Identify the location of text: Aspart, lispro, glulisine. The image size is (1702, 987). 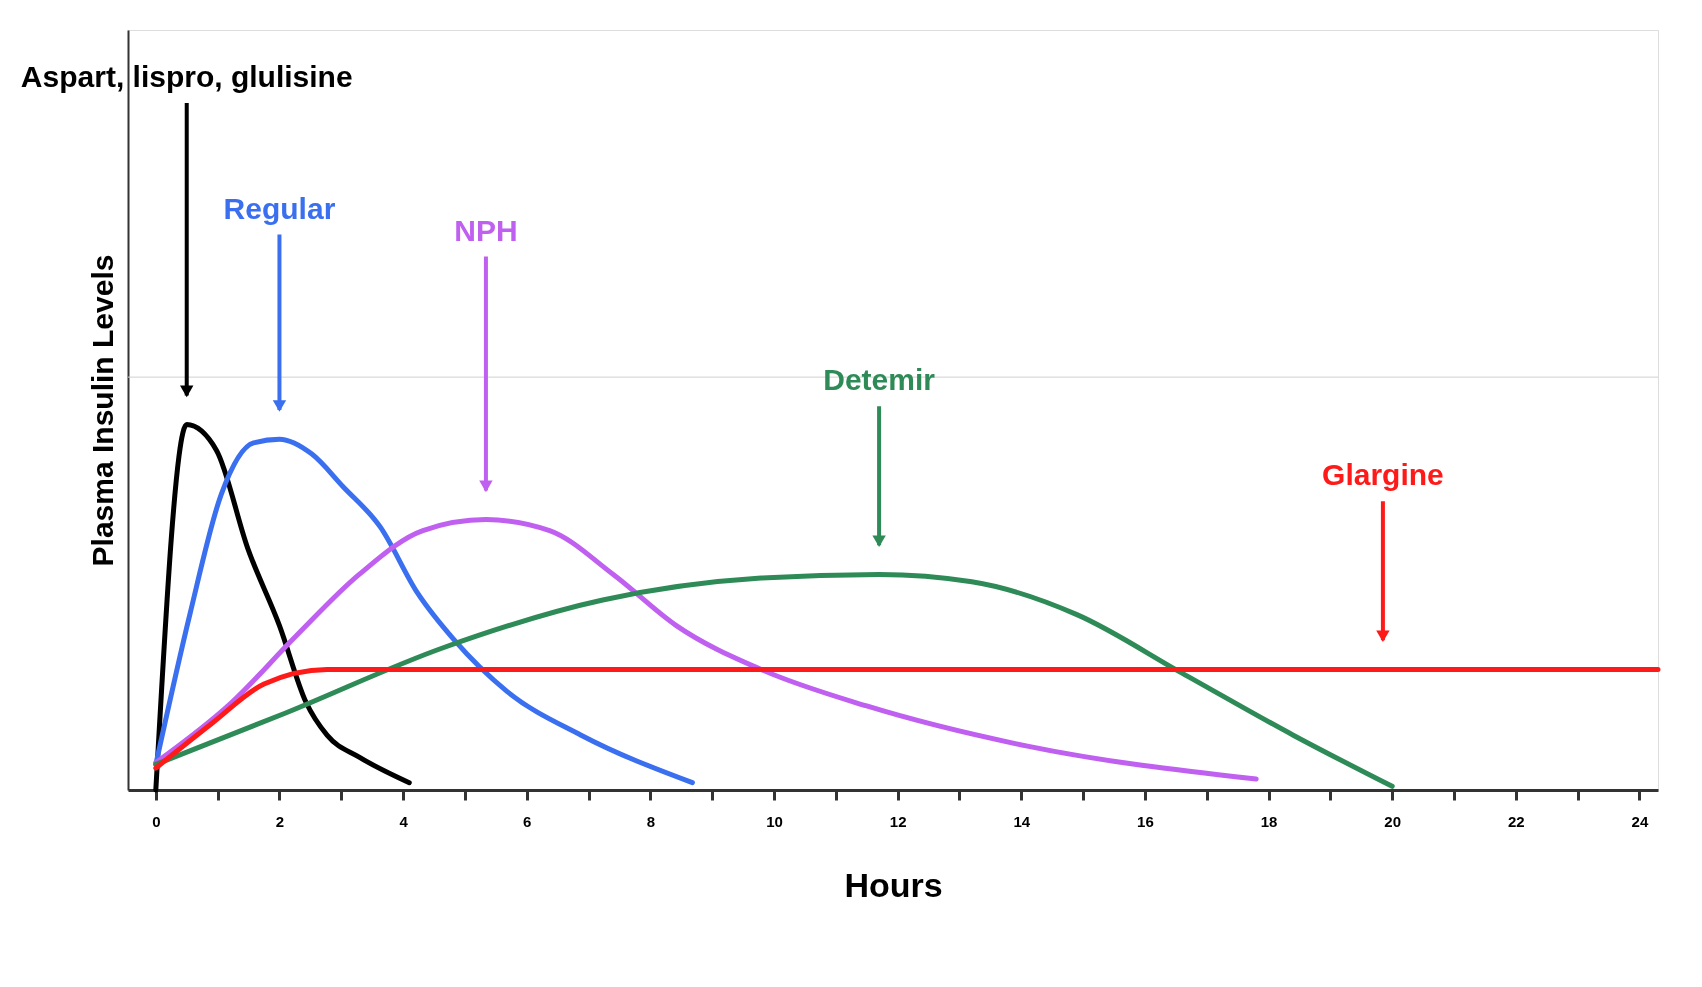
(186, 77).